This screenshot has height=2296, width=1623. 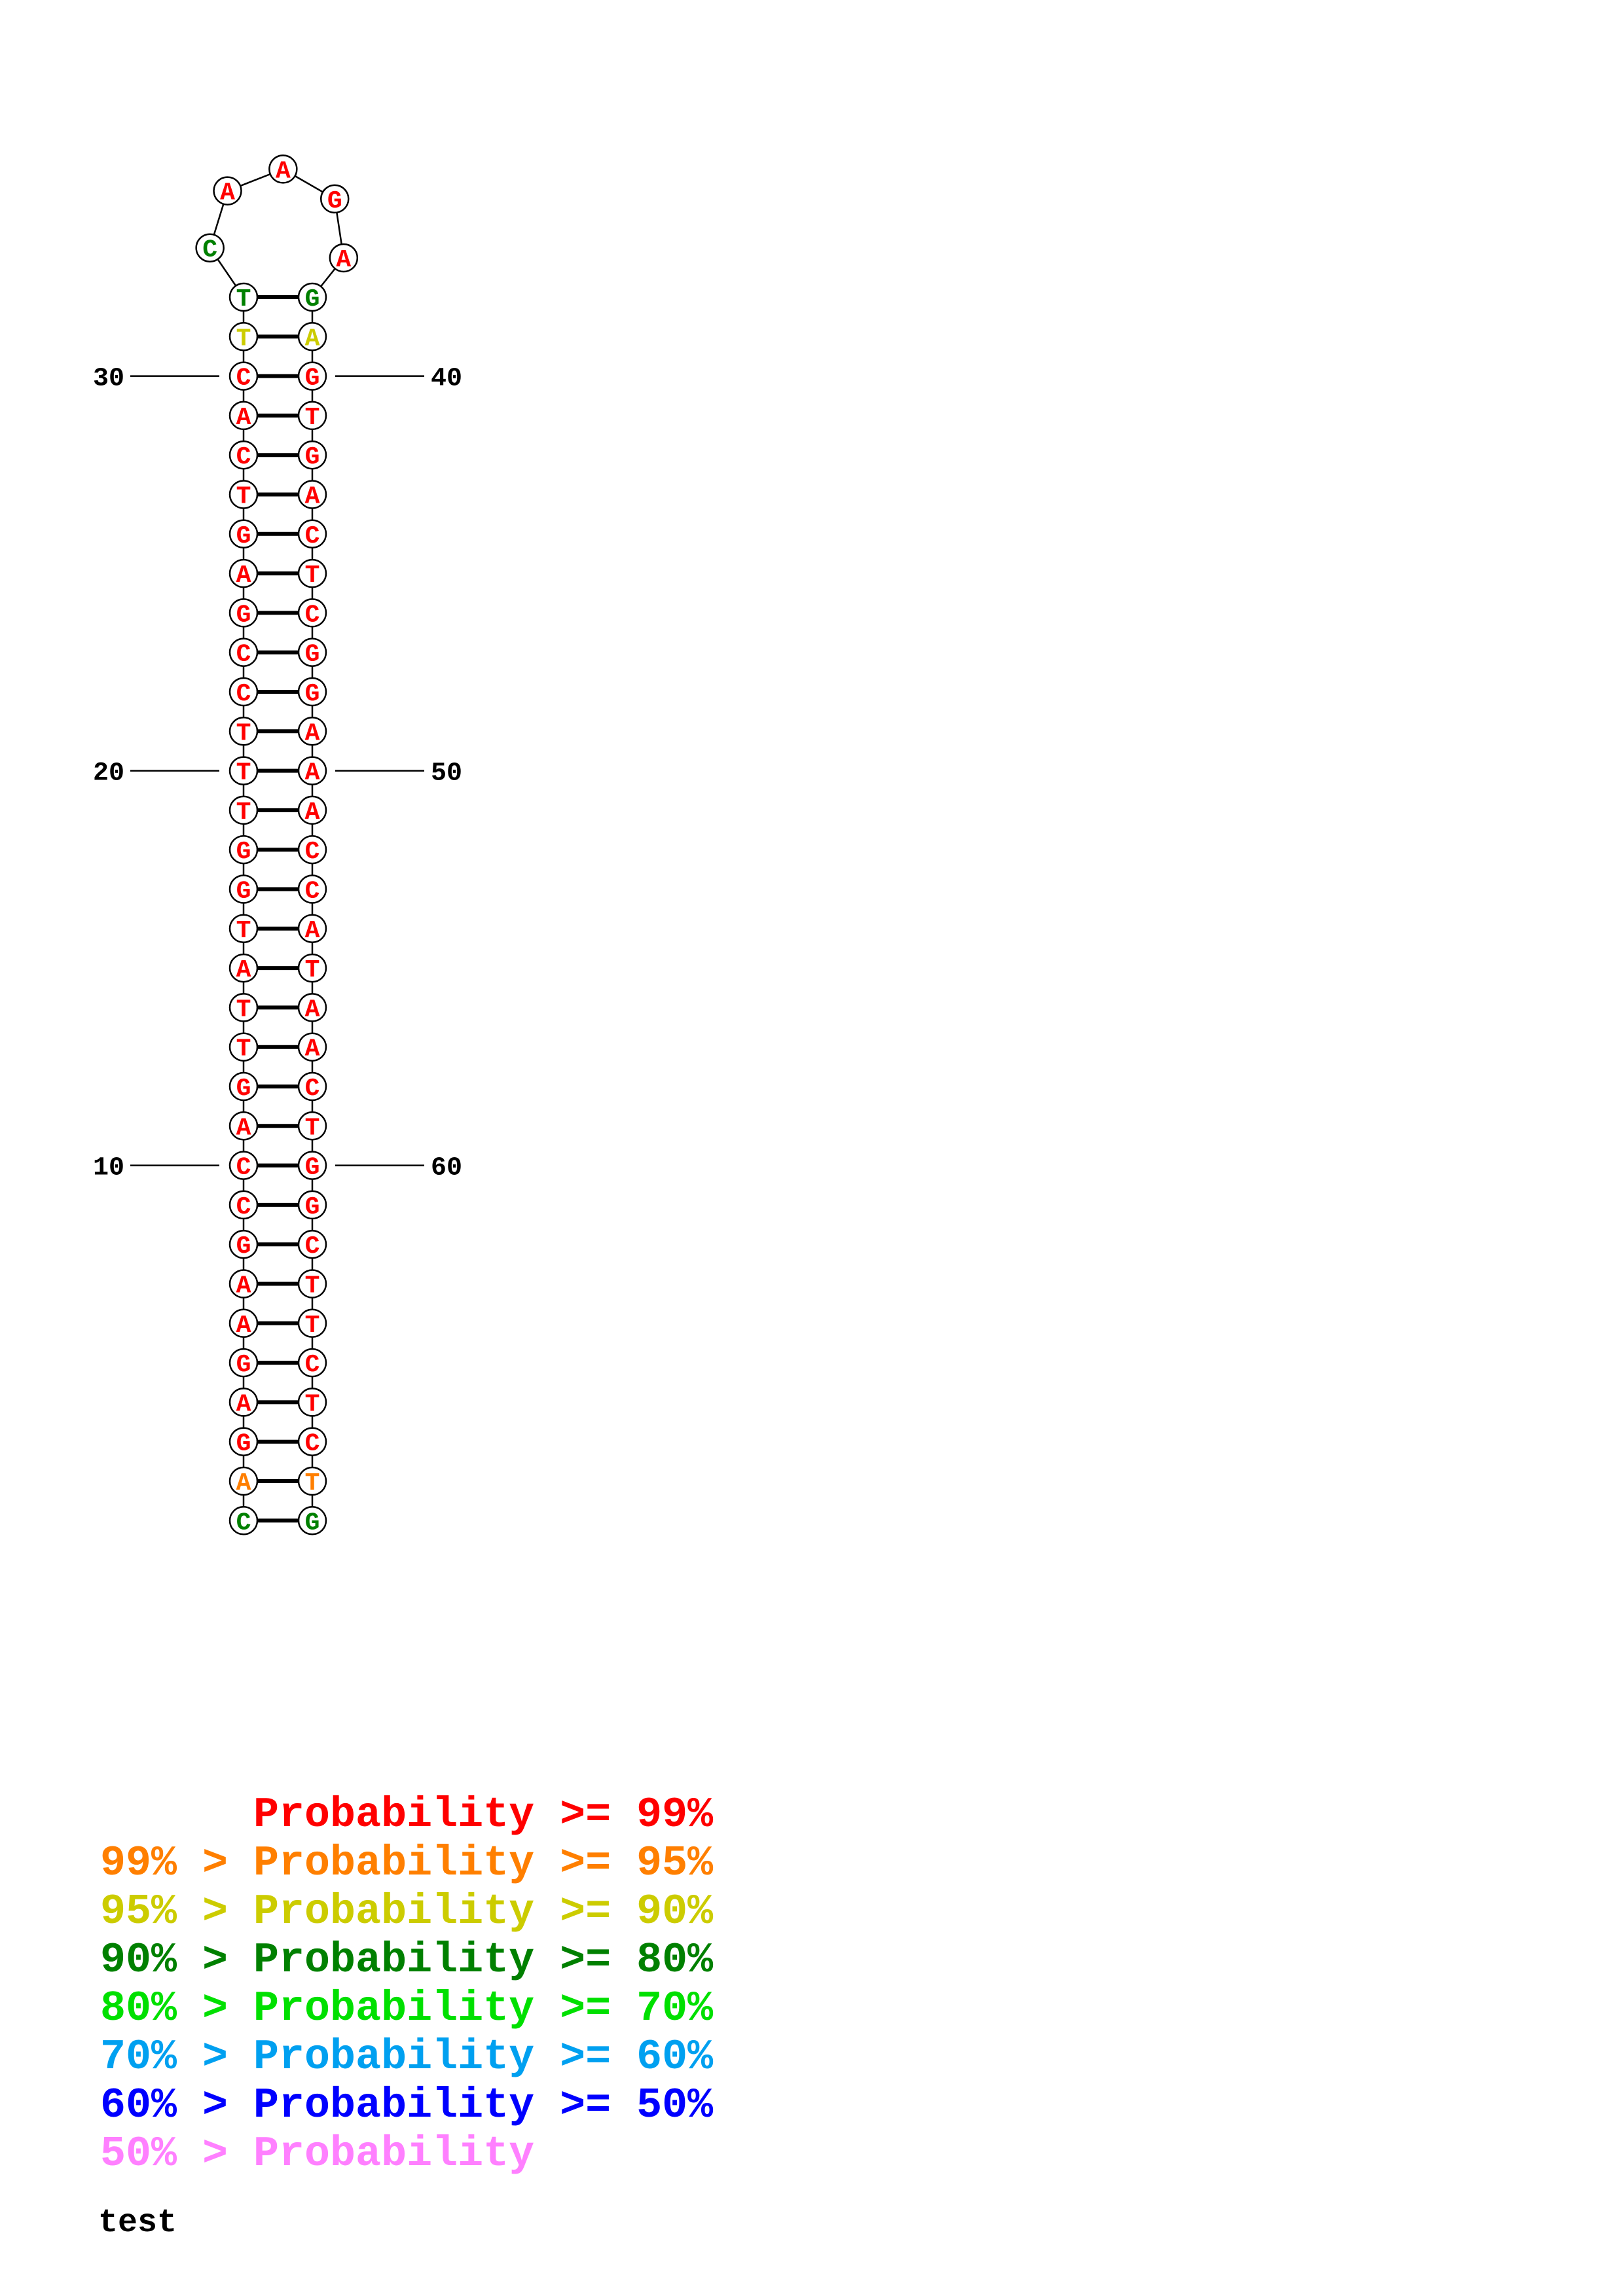 I want to click on position-label: 10, so click(x=108, y=1168).